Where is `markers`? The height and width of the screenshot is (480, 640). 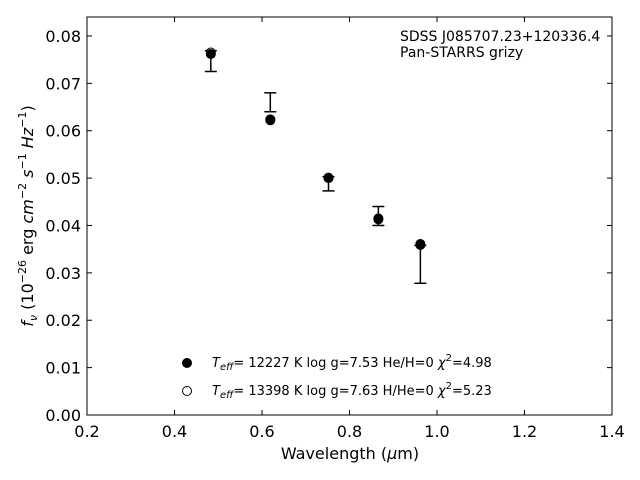 markers is located at coordinates (315, 148).